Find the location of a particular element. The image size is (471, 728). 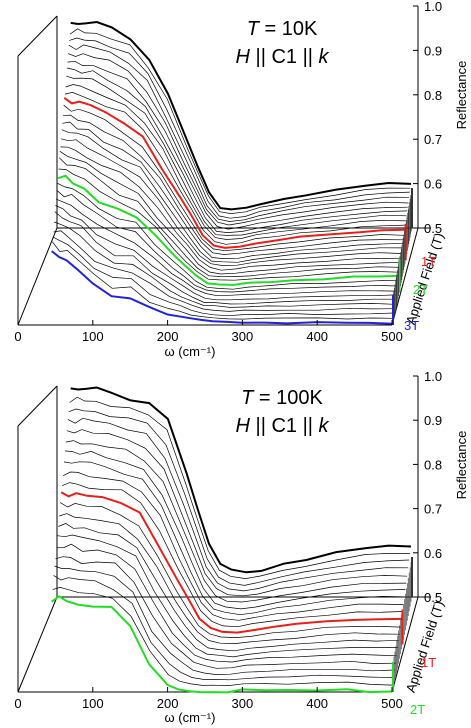

title-temperature: T = 10K is located at coordinates (282, 29).